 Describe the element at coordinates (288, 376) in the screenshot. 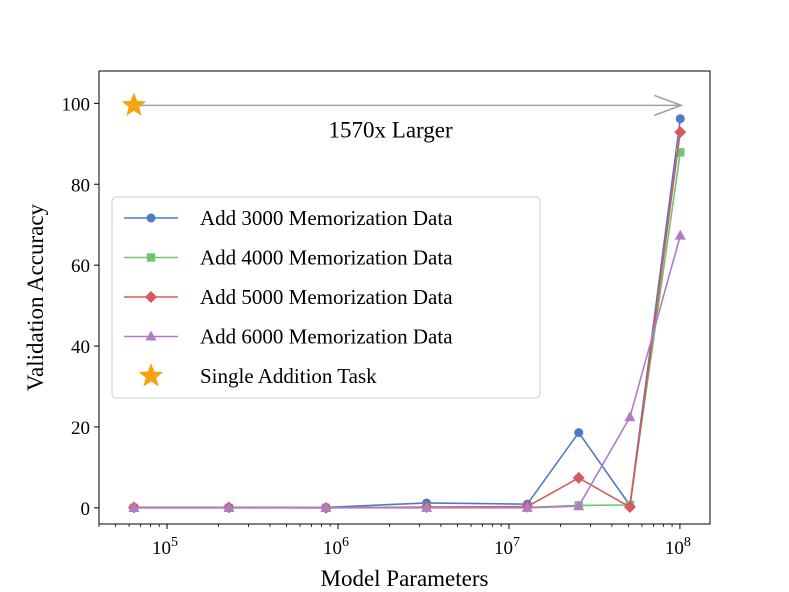

I see `legend-label: Single Addition Task` at that location.